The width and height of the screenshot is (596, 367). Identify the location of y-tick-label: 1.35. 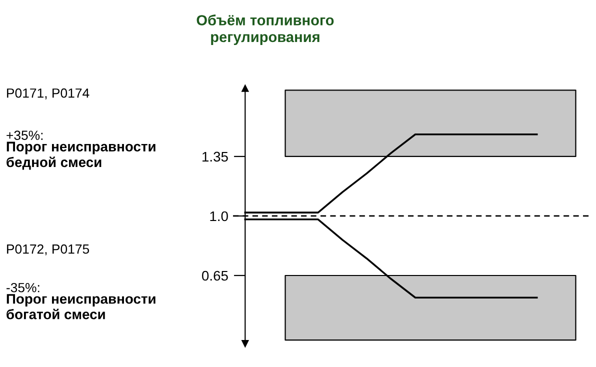
(215, 157).